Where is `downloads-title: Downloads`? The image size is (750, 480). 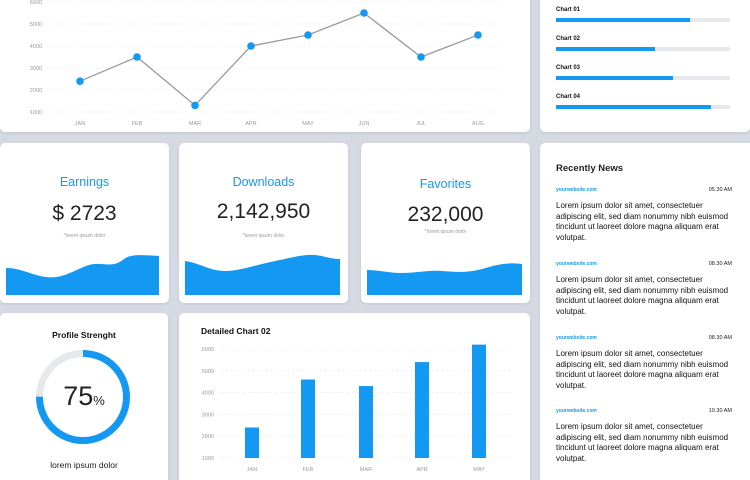
downloads-title: Downloads is located at coordinates (263, 182).